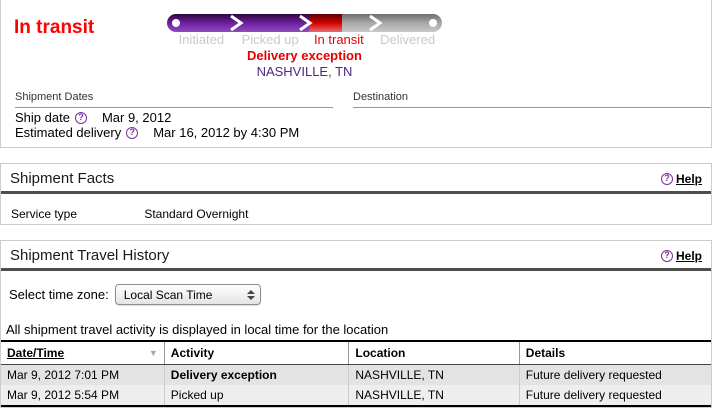  Describe the element at coordinates (392, 23) in the screenshot. I see `progress-segment-remaining` at that location.